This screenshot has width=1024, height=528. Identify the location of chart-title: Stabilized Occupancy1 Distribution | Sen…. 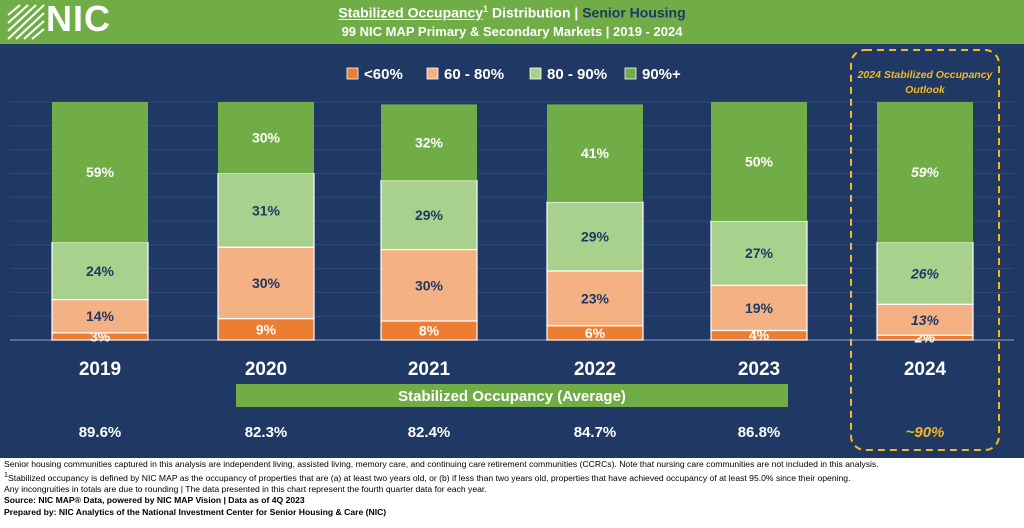
(512, 12).